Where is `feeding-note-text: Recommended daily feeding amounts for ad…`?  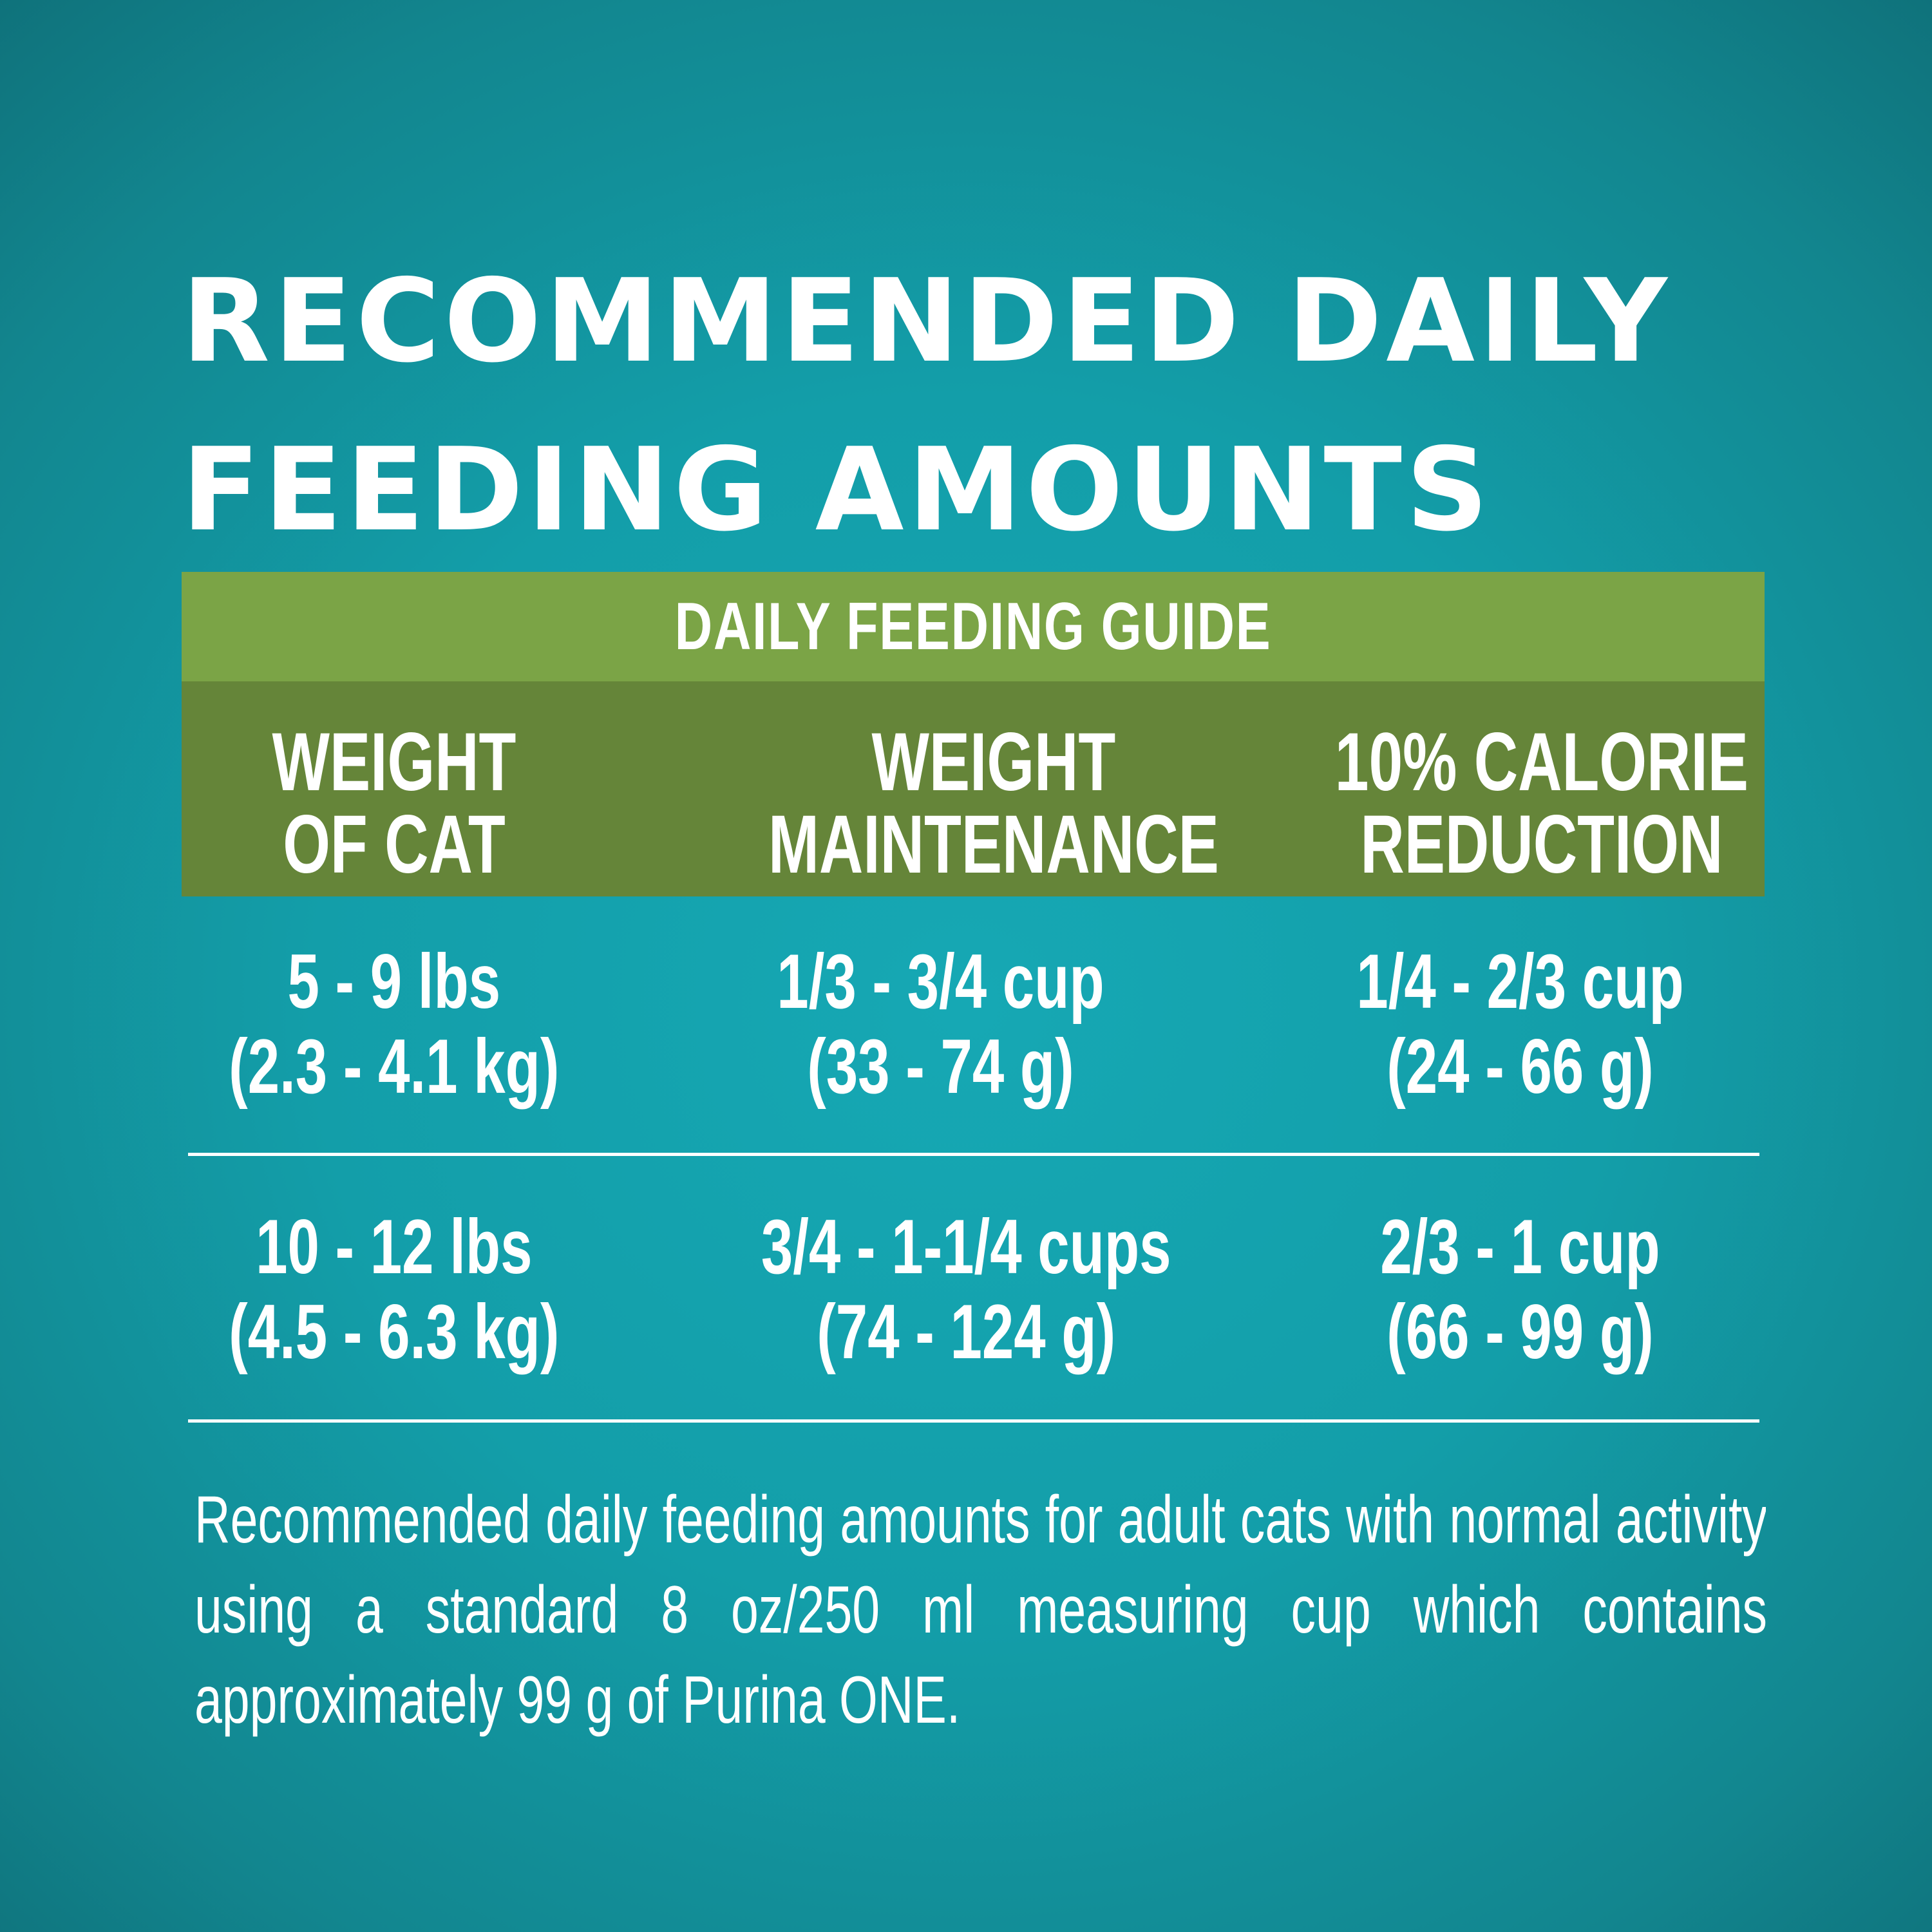 feeding-note-text: Recommended daily feeding amounts for ad… is located at coordinates (980, 1610).